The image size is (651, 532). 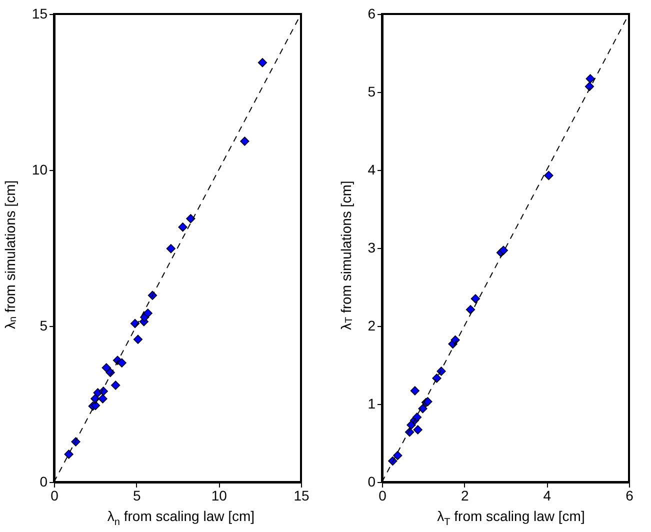 What do you see at coordinates (372, 14) in the screenshot?
I see `y-tick-label: 6` at bounding box center [372, 14].